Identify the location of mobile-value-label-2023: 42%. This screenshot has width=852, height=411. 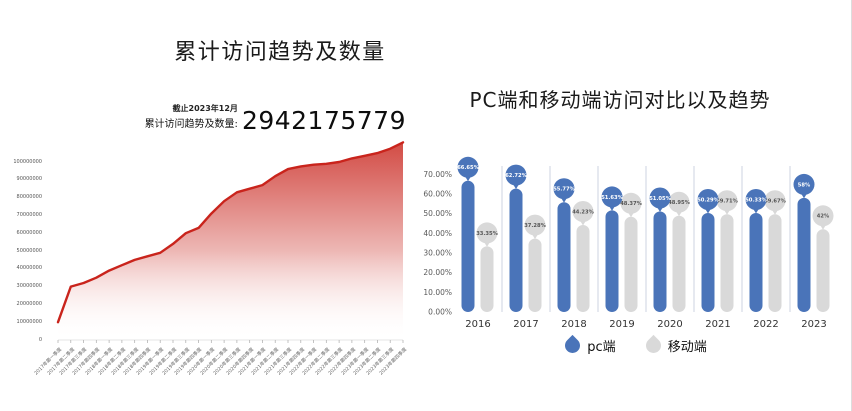
(823, 217).